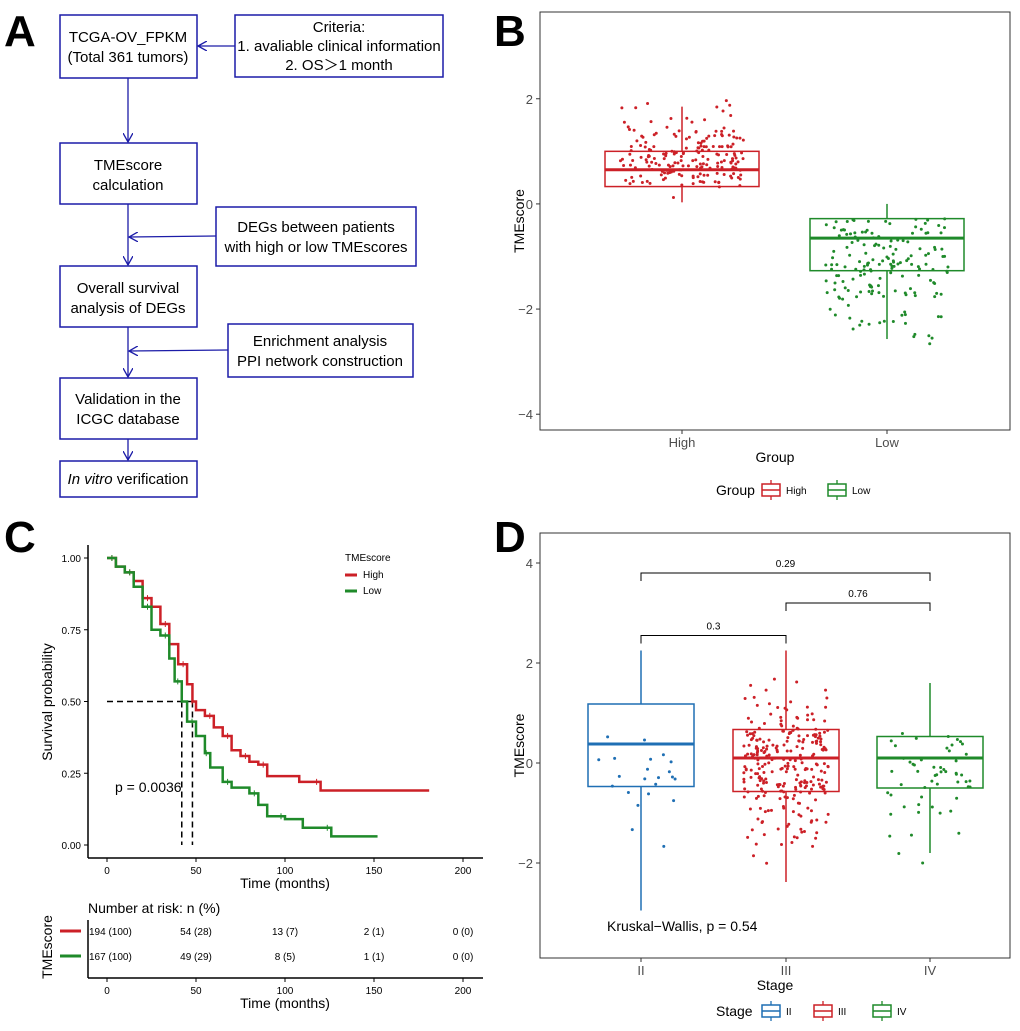 This screenshot has height=1031, width=1020. Describe the element at coordinates (128, 185) in the screenshot. I see `box-text: calculation` at that location.